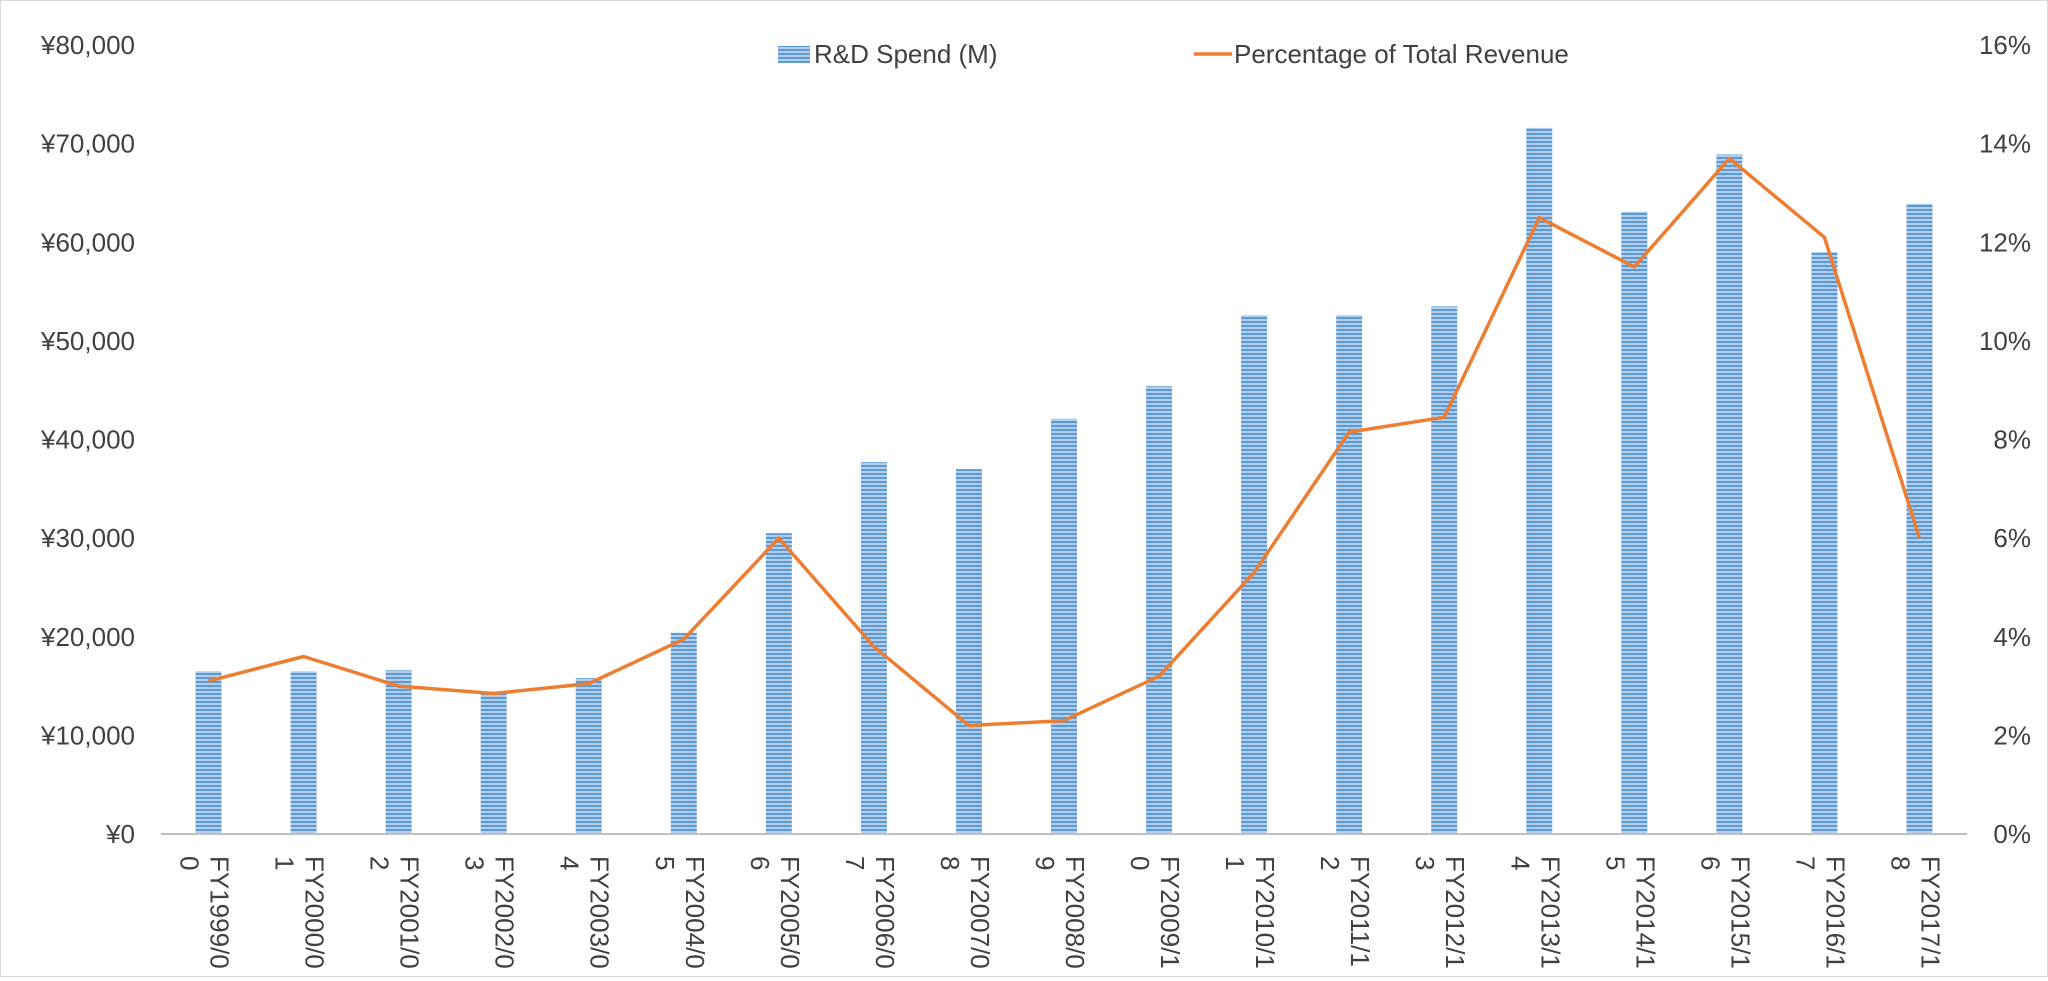  Describe the element at coordinates (2012, 834) in the screenshot. I see `right-axis-tick-label: 0%` at that location.